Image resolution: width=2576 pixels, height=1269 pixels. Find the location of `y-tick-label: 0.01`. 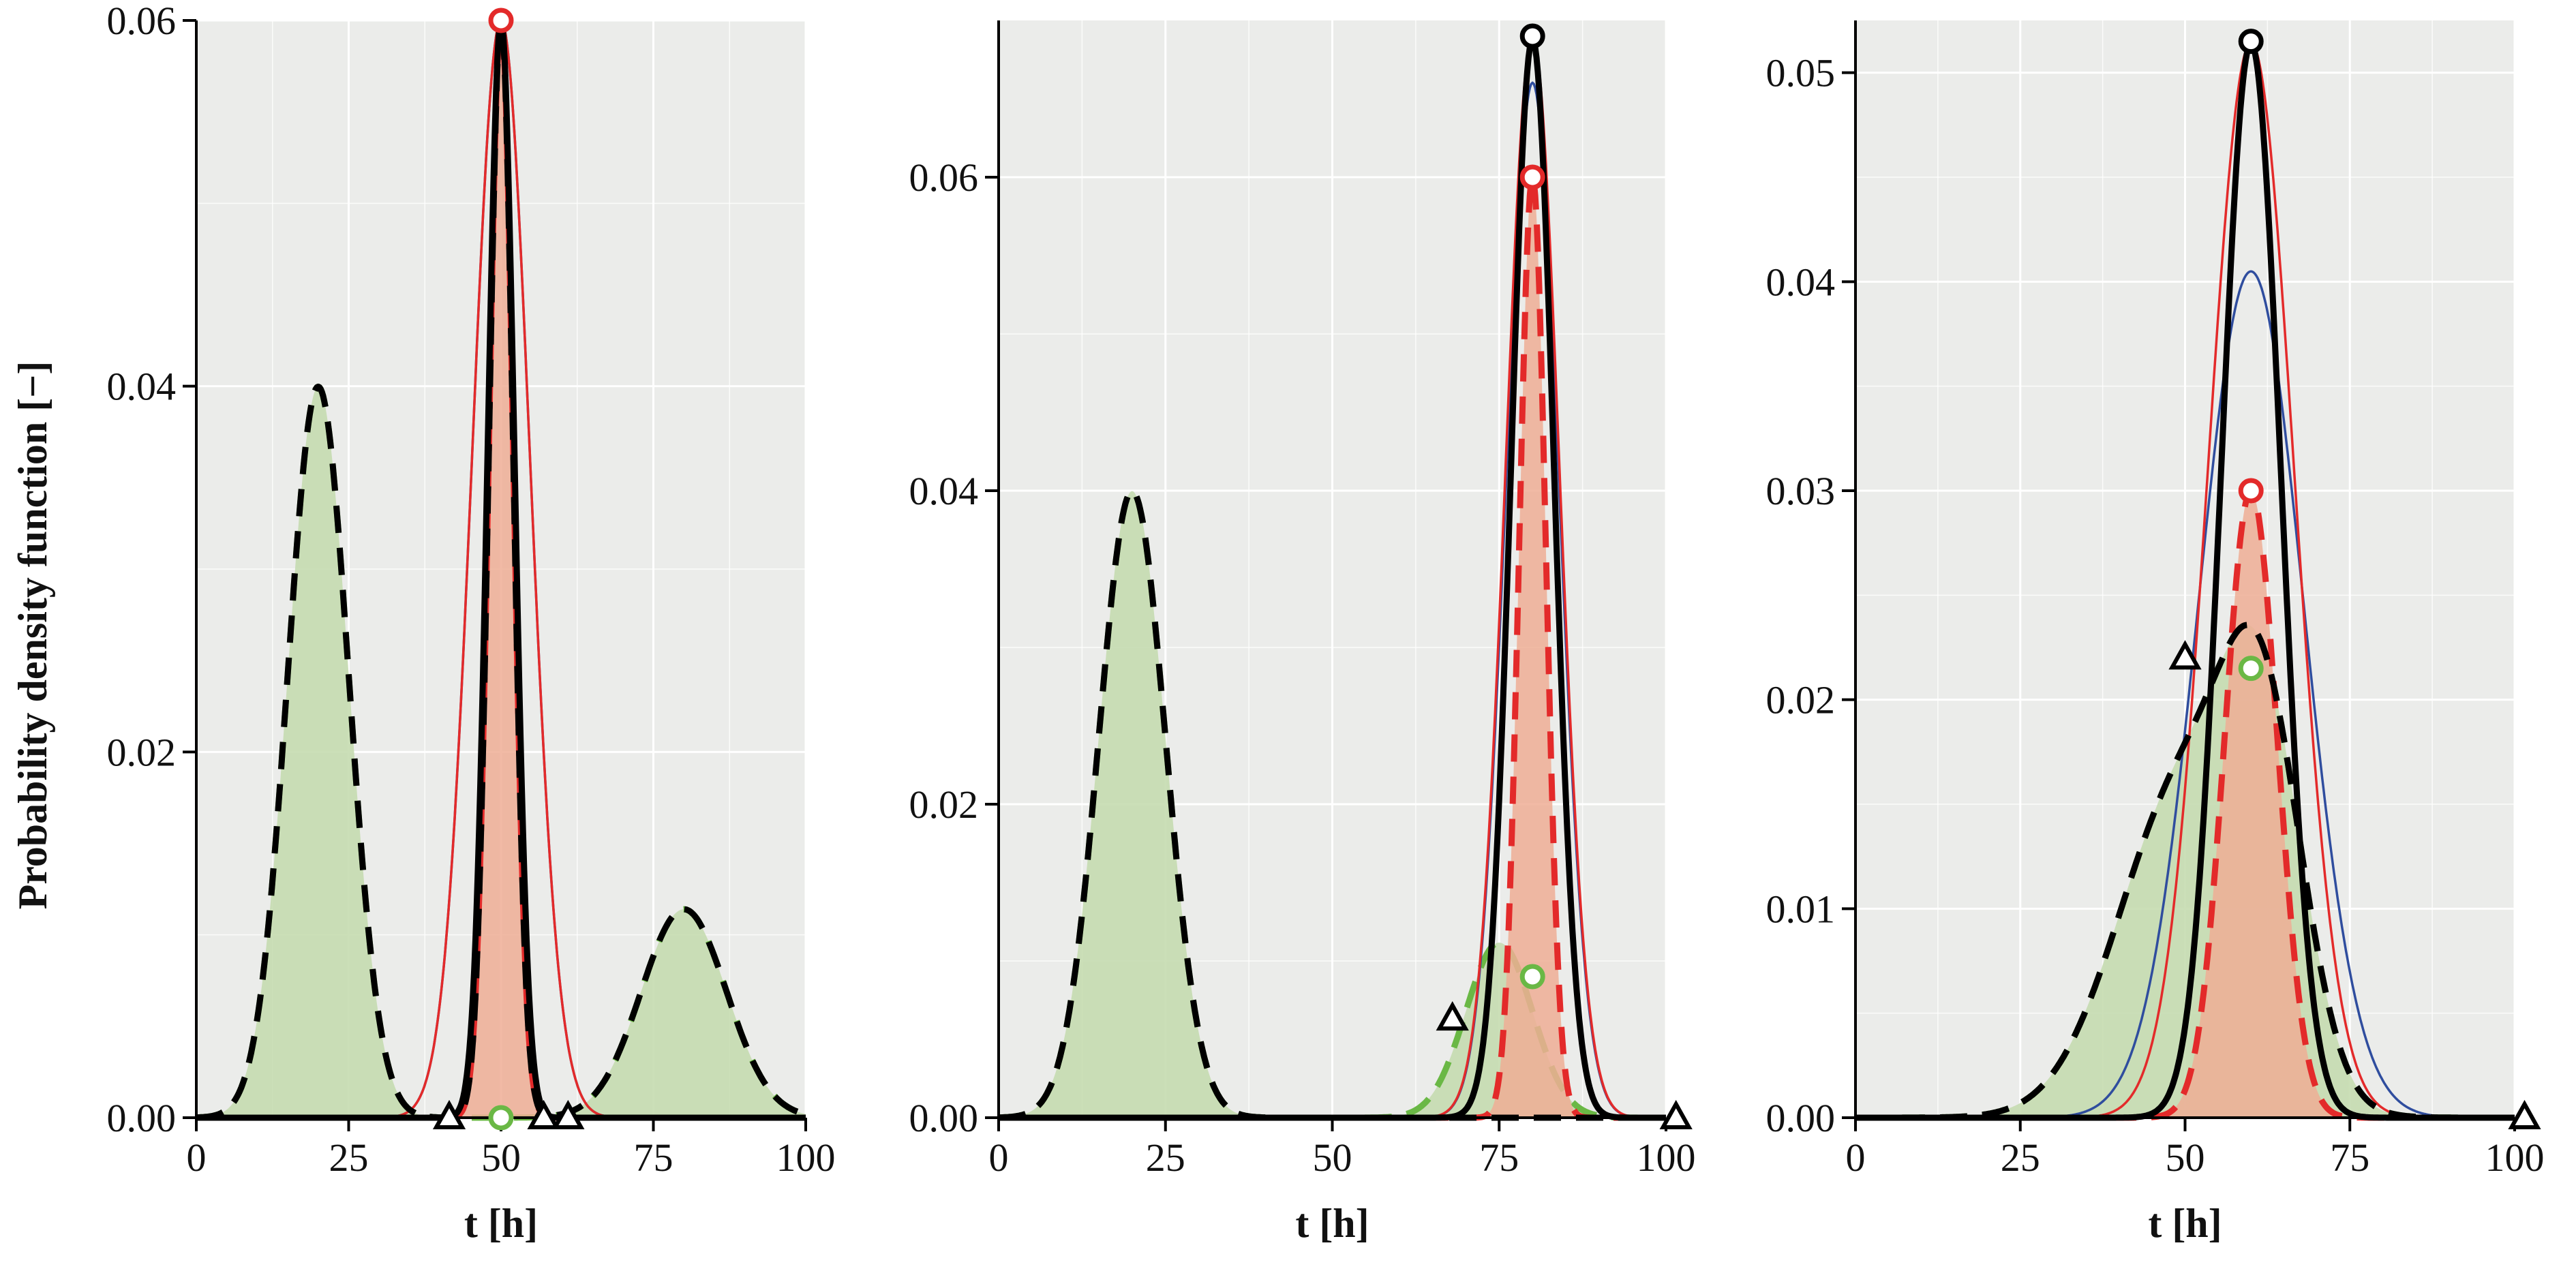

y-tick-label: 0.01 is located at coordinates (1801, 909).